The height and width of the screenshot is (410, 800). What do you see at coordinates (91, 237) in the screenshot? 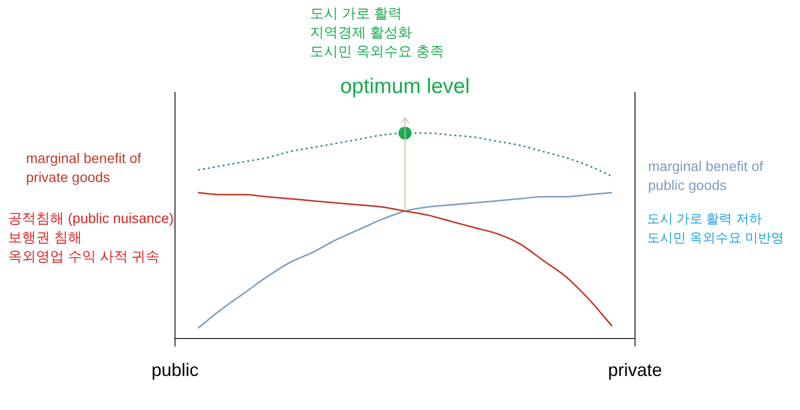
I see `text: 공적침해 (public nuisance) 보행권 침해 옥외영업 수익 사적 귀속` at bounding box center [91, 237].